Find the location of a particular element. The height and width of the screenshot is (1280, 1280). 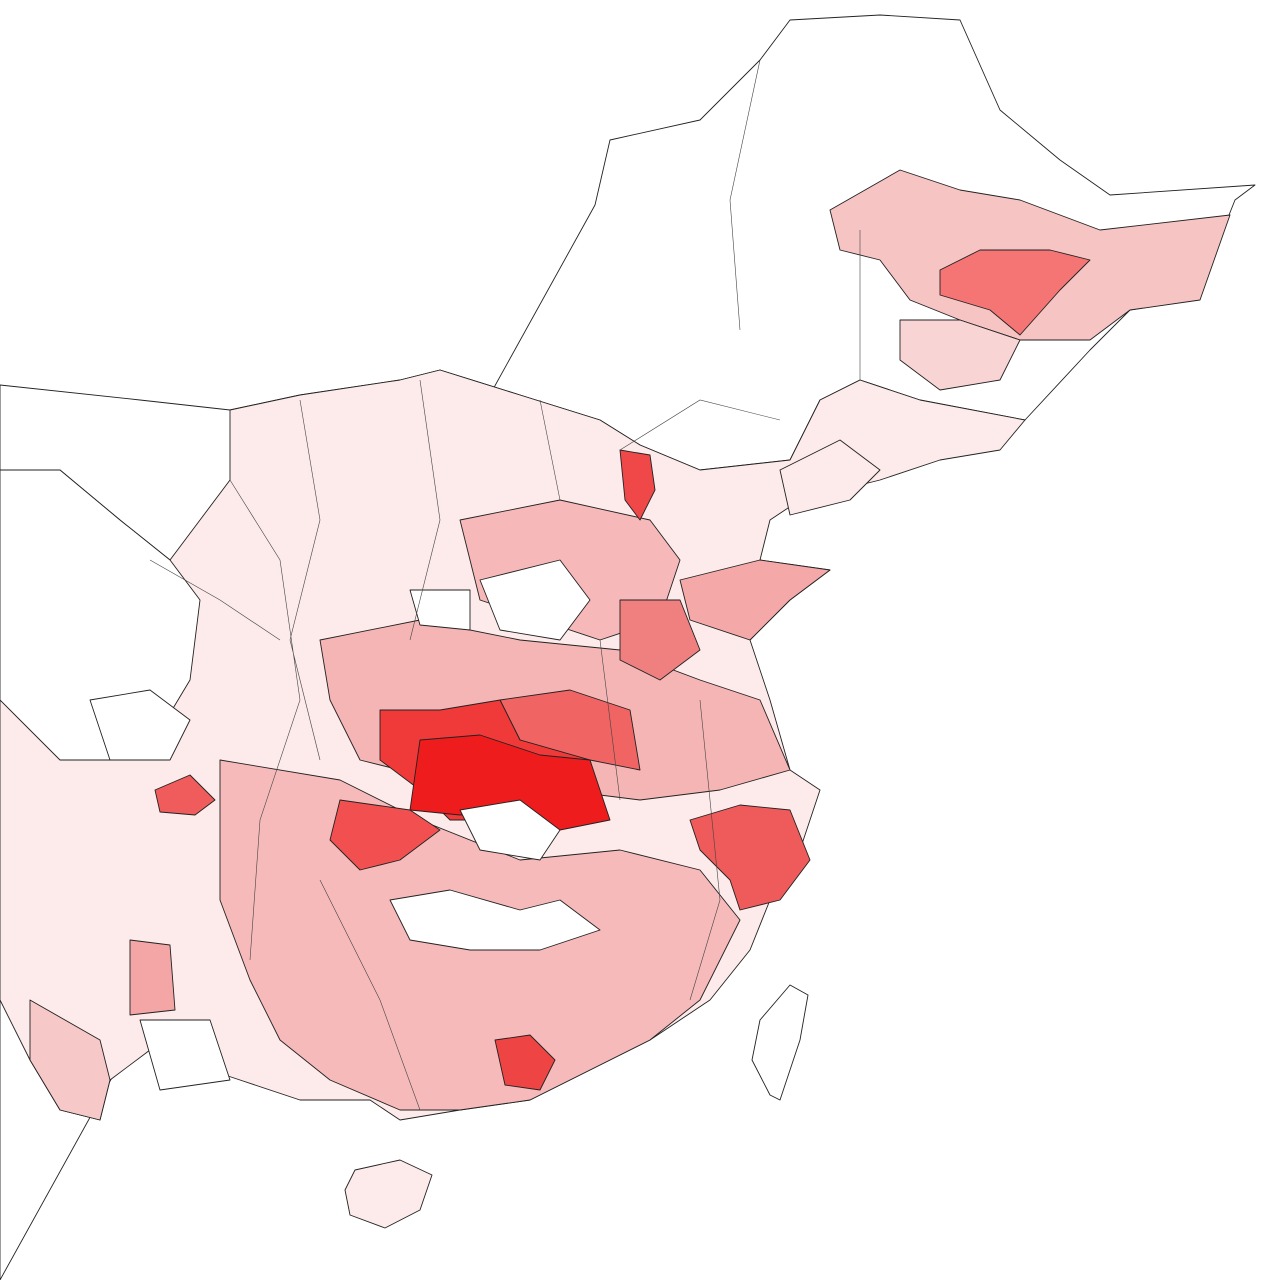

western-region is located at coordinates (100, 615).